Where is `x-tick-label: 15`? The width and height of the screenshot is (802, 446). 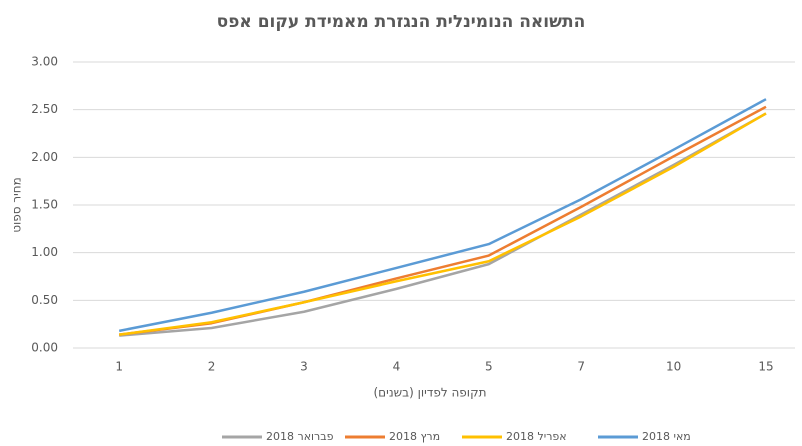 x-tick-label: 15 is located at coordinates (765, 367).